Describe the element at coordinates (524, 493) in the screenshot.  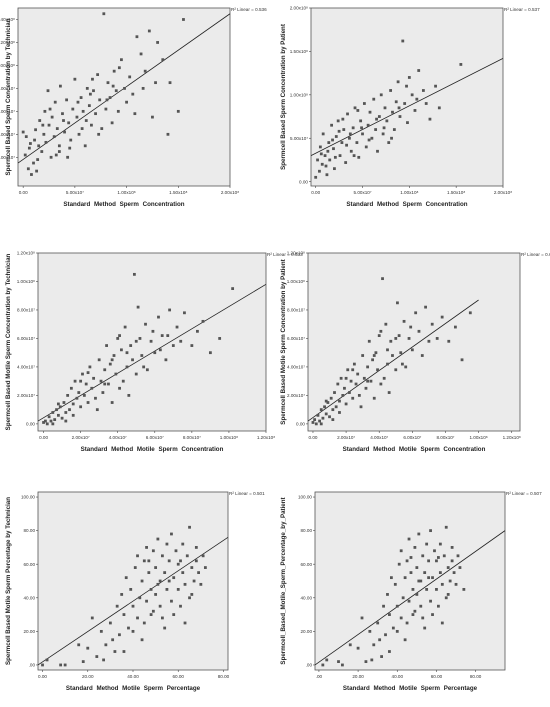
I see `r-squared-label: R² Linear = 0.507` at that location.